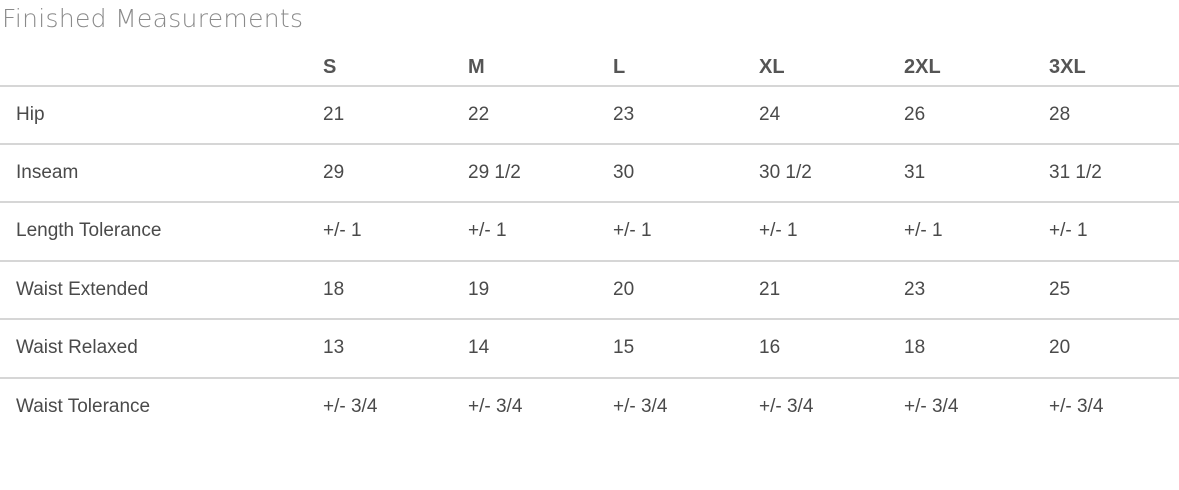 The image size is (1179, 490). I want to click on table-row: Hip 21 22 23 24 26 28, so click(589, 115).